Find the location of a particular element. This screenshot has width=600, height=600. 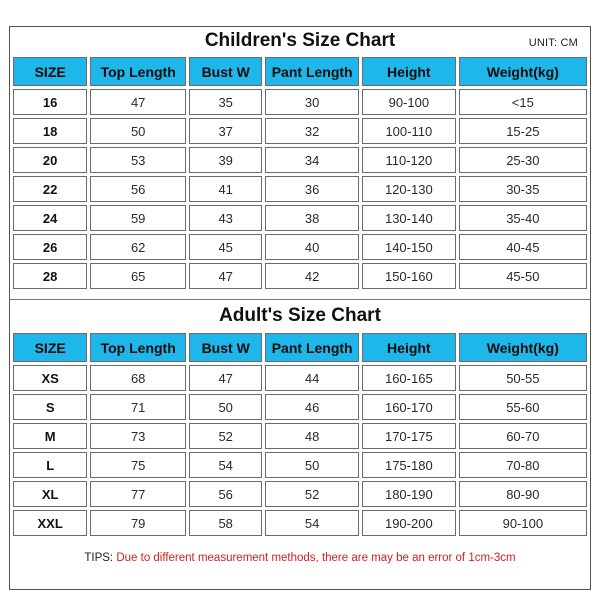

children-chart-title: Children's Size Chart is located at coordinates (300, 40).